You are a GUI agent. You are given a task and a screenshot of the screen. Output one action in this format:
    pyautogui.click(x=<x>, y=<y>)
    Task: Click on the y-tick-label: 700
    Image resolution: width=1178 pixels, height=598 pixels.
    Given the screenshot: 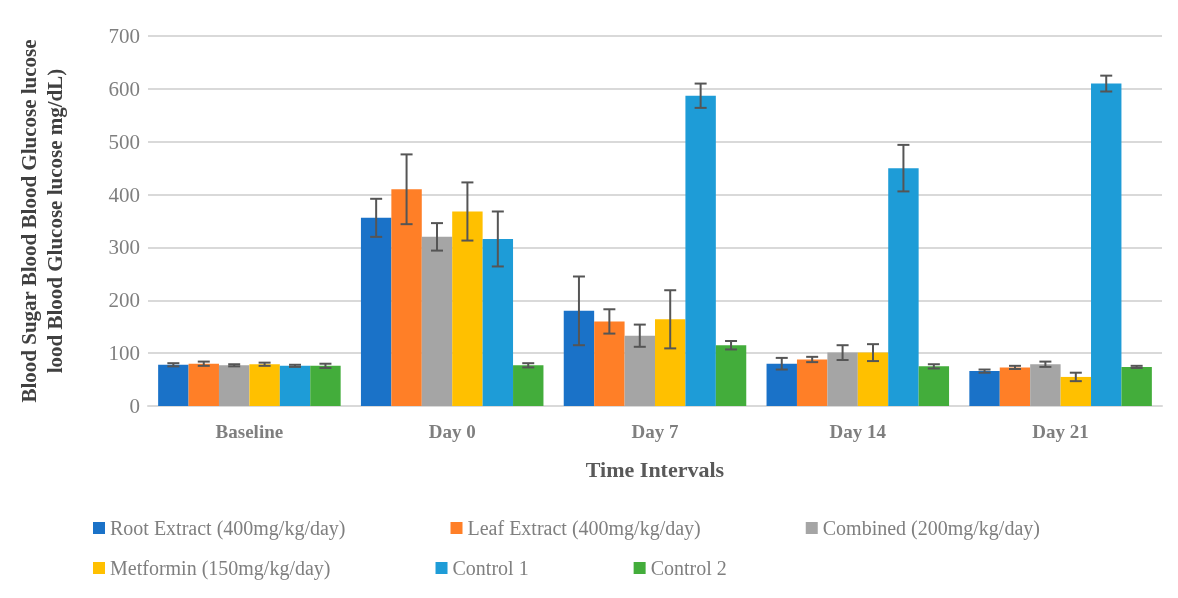 What is the action you would take?
    pyautogui.click(x=124, y=36)
    